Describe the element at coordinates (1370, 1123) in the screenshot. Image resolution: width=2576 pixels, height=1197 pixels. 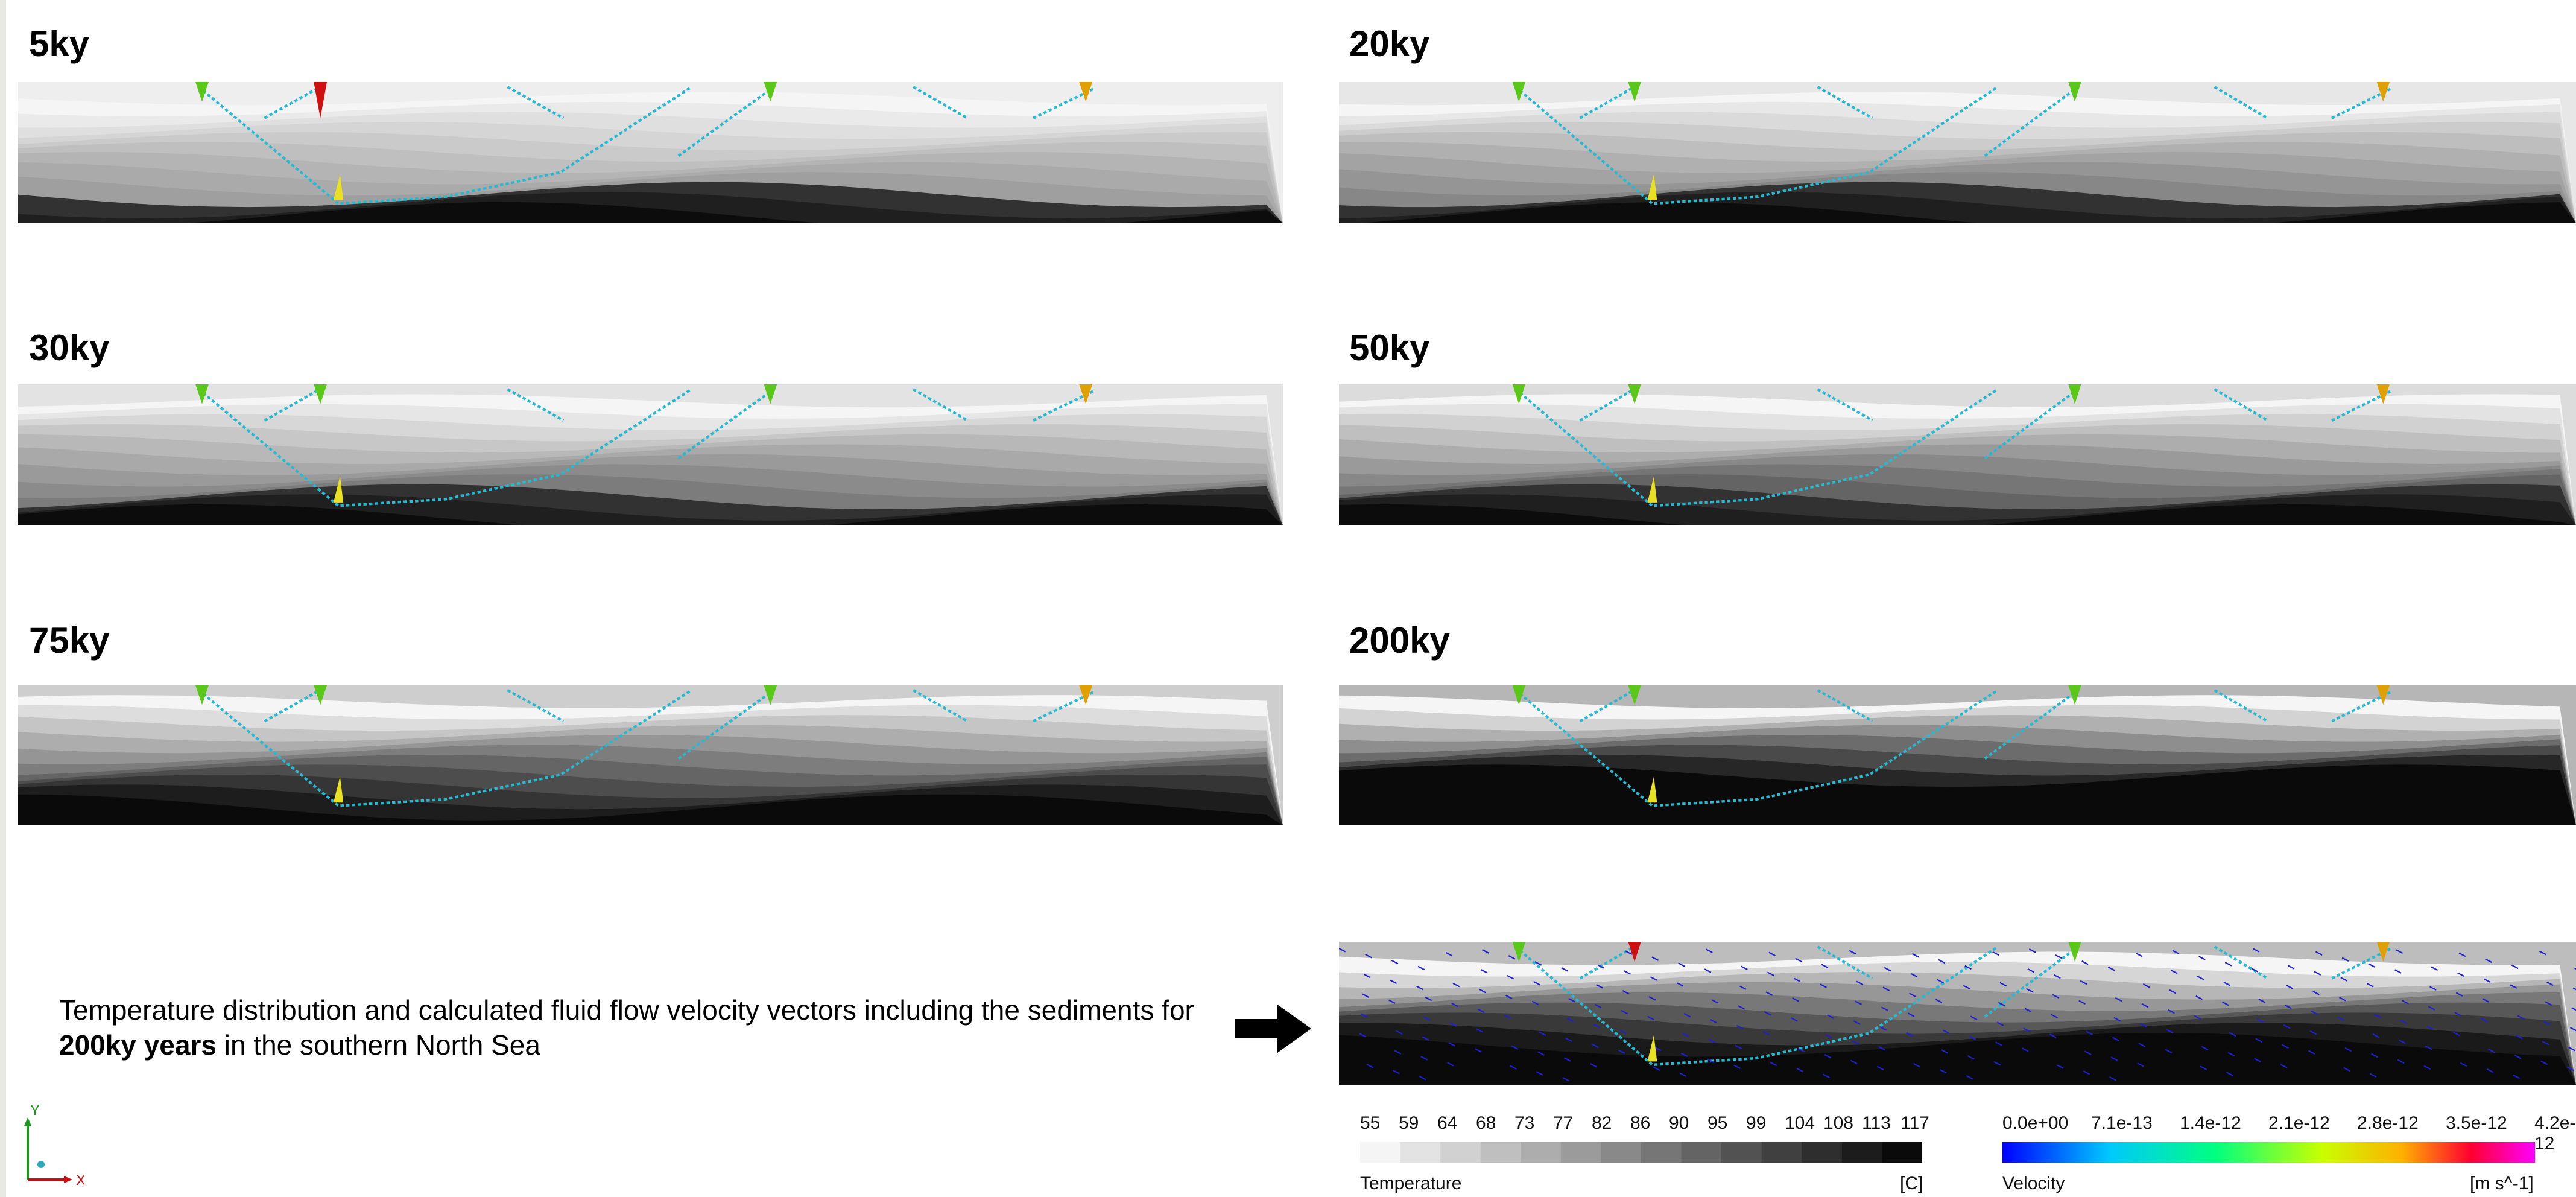
I see `temperature-tick-label: 55` at that location.